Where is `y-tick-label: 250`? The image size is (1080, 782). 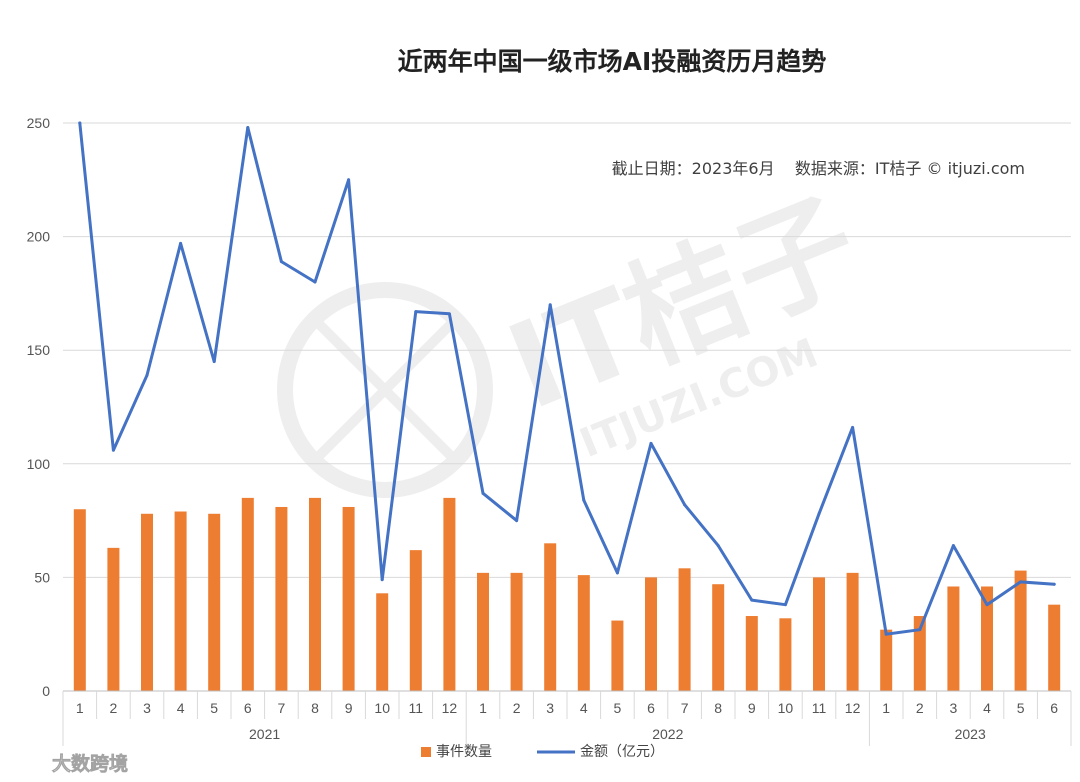 y-tick-label: 250 is located at coordinates (39, 123).